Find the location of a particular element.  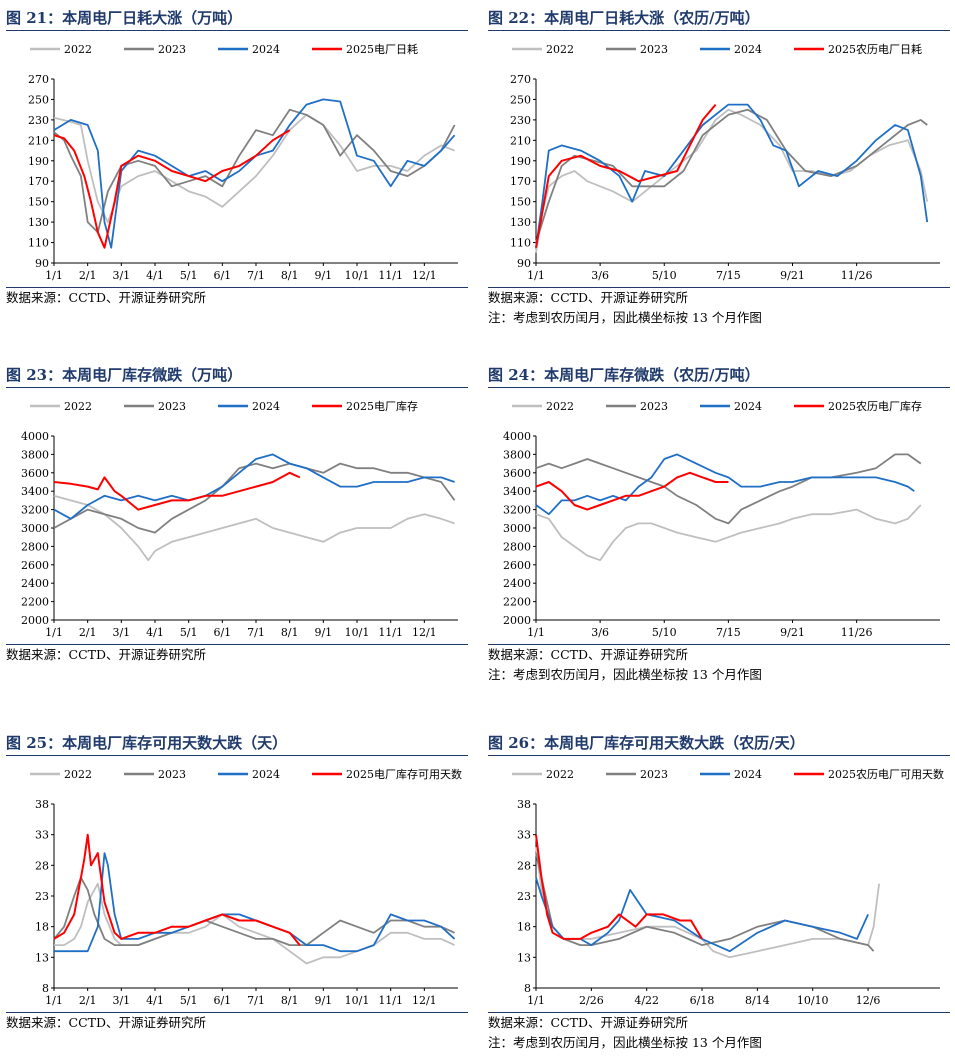

y-tick-label: 3600 is located at coordinates (517, 473).